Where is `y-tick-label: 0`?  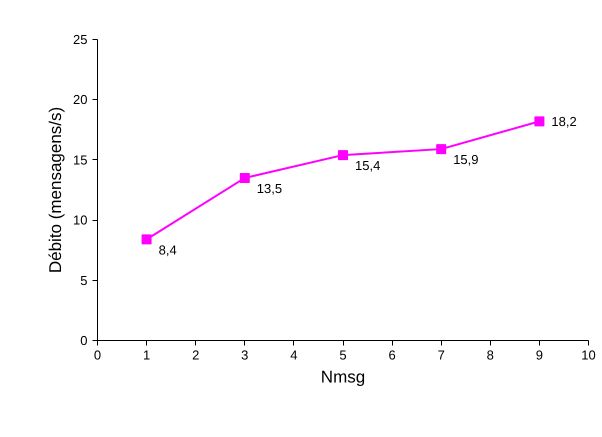
y-tick-label: 0 is located at coordinates (84, 340).